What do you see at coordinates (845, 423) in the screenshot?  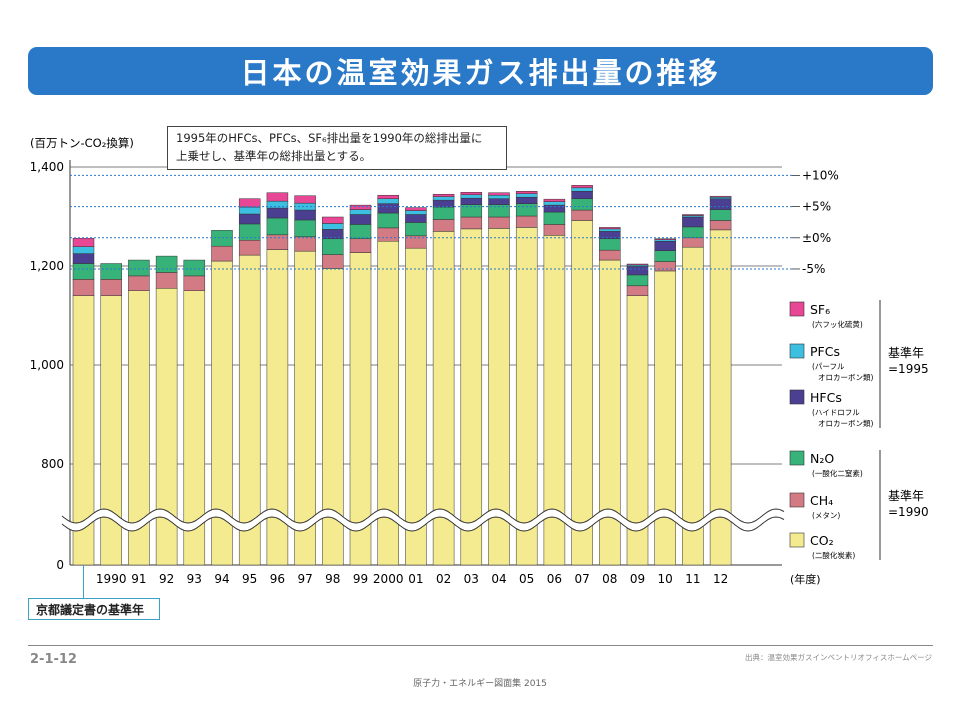 I see `legend-sub-hfcs-2: オロカーボン類)` at bounding box center [845, 423].